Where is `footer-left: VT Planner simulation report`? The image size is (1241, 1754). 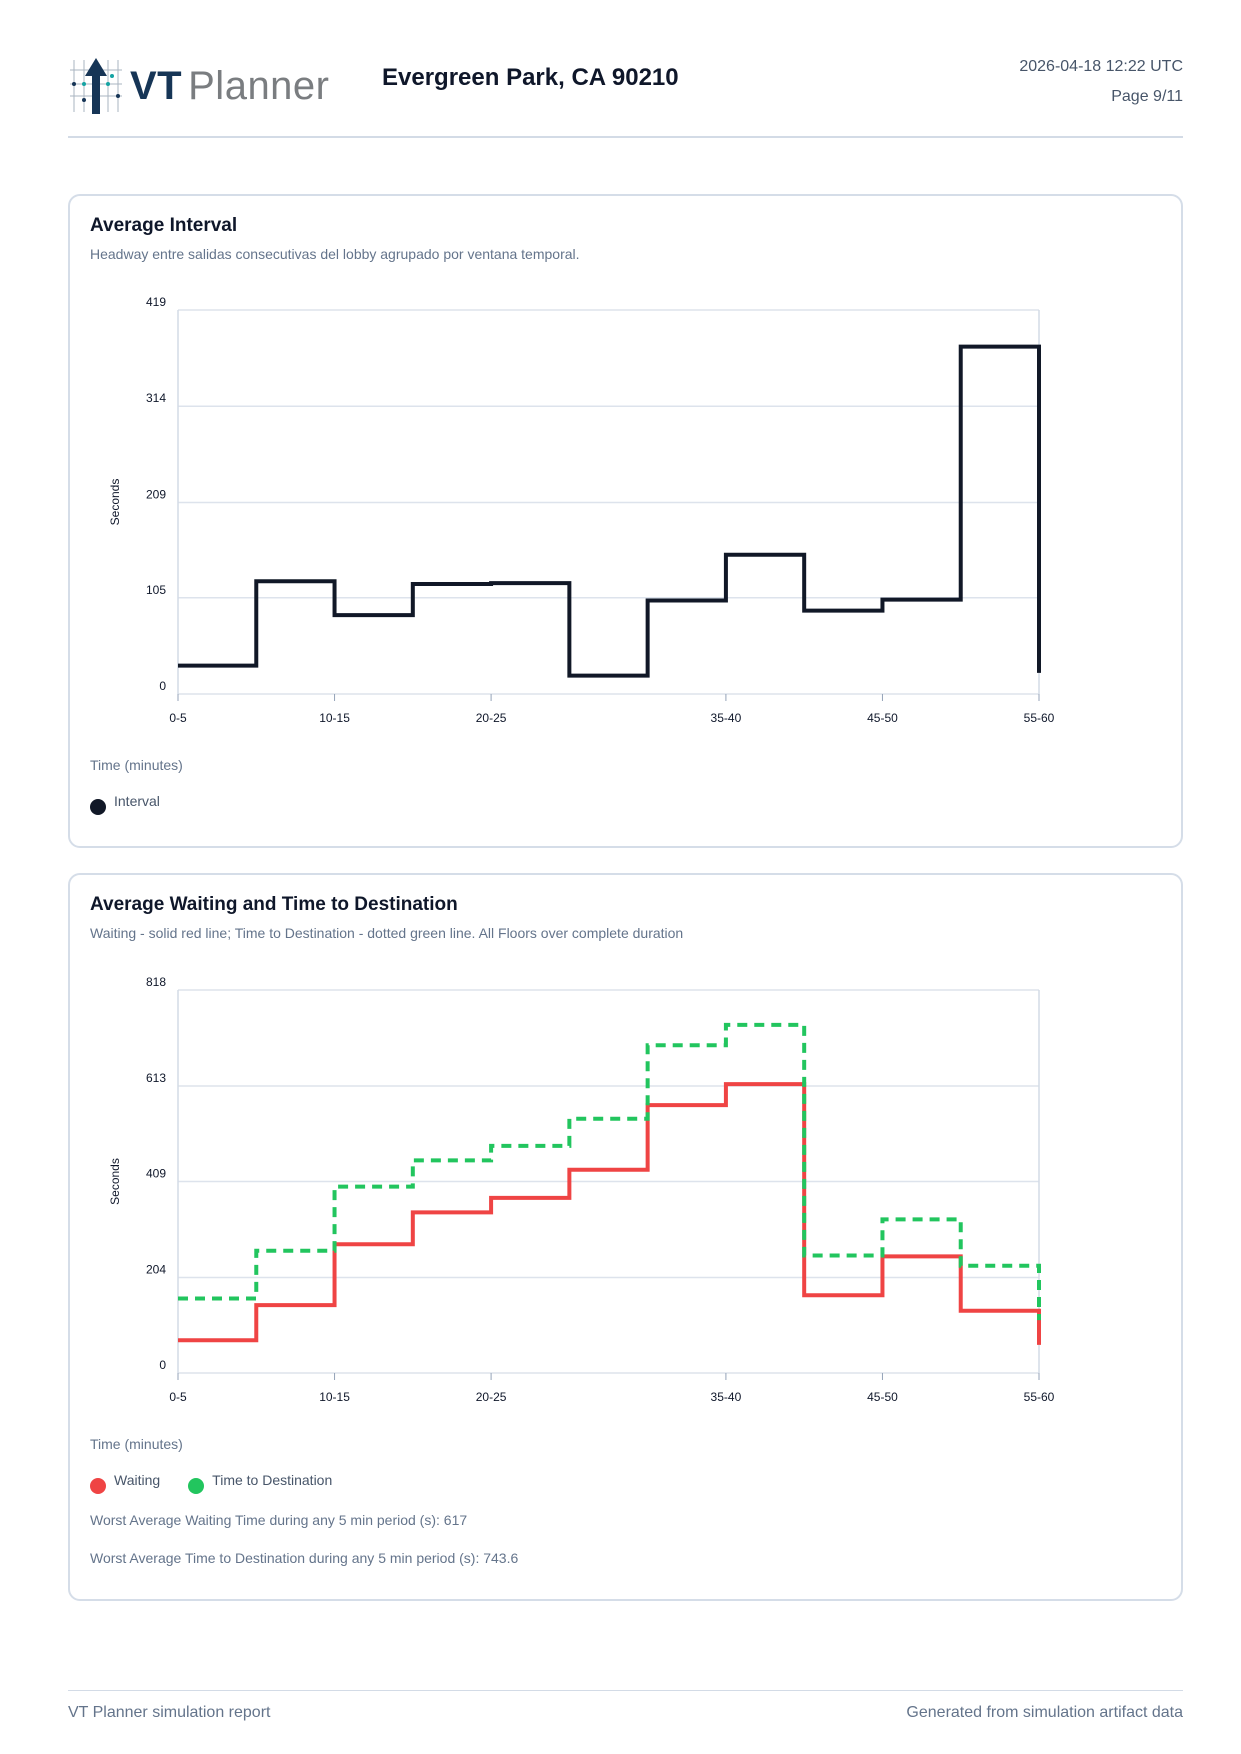 footer-left: VT Planner simulation report is located at coordinates (169, 1712).